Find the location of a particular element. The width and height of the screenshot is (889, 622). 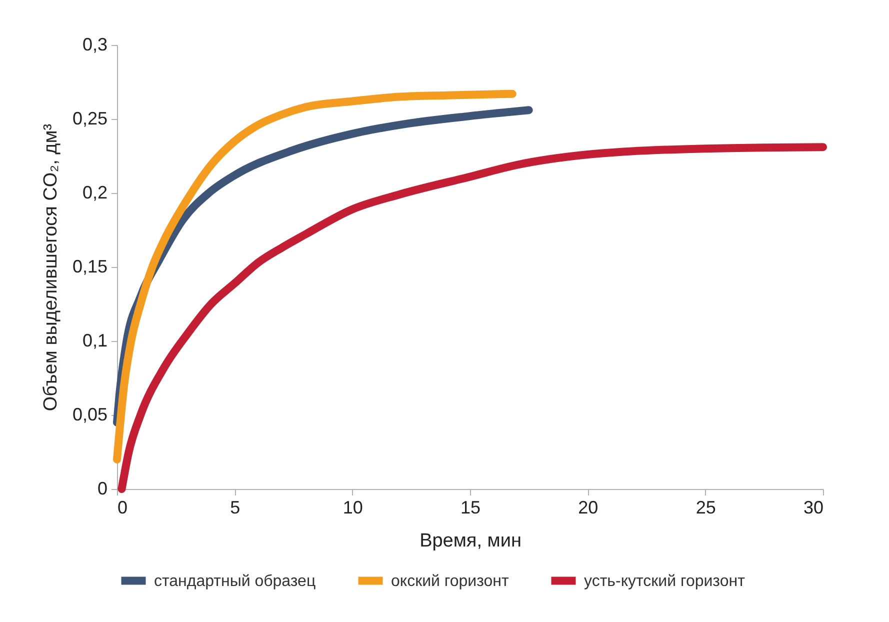

x-tick-label: 25 is located at coordinates (706, 508).